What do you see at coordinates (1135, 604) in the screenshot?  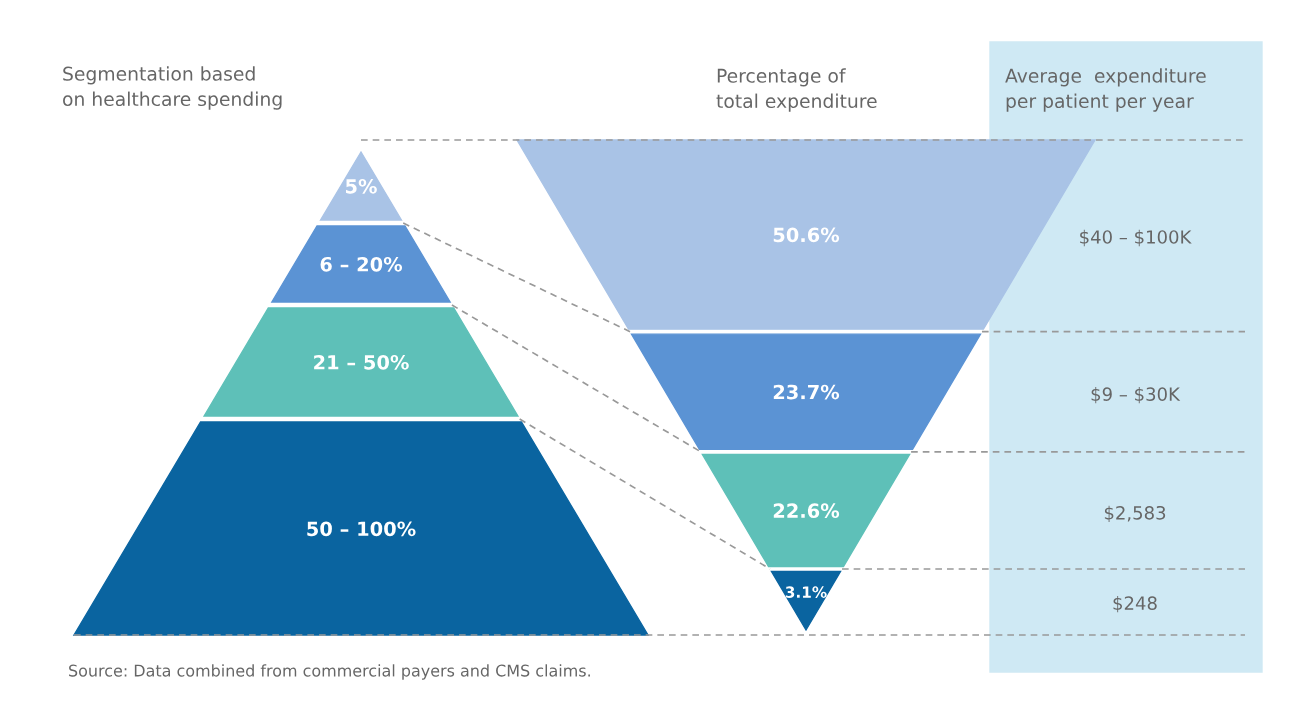 I see `category-label: $248` at bounding box center [1135, 604].